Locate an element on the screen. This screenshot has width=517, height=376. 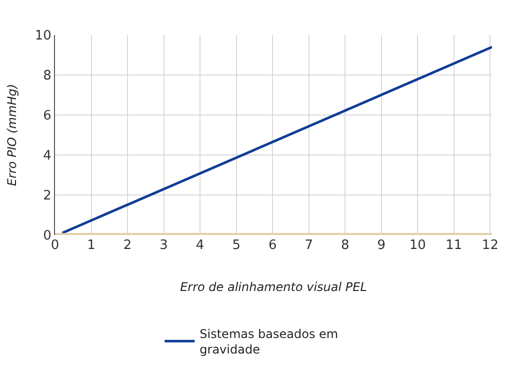
y-tick-label: 2 is located at coordinates (47, 196).